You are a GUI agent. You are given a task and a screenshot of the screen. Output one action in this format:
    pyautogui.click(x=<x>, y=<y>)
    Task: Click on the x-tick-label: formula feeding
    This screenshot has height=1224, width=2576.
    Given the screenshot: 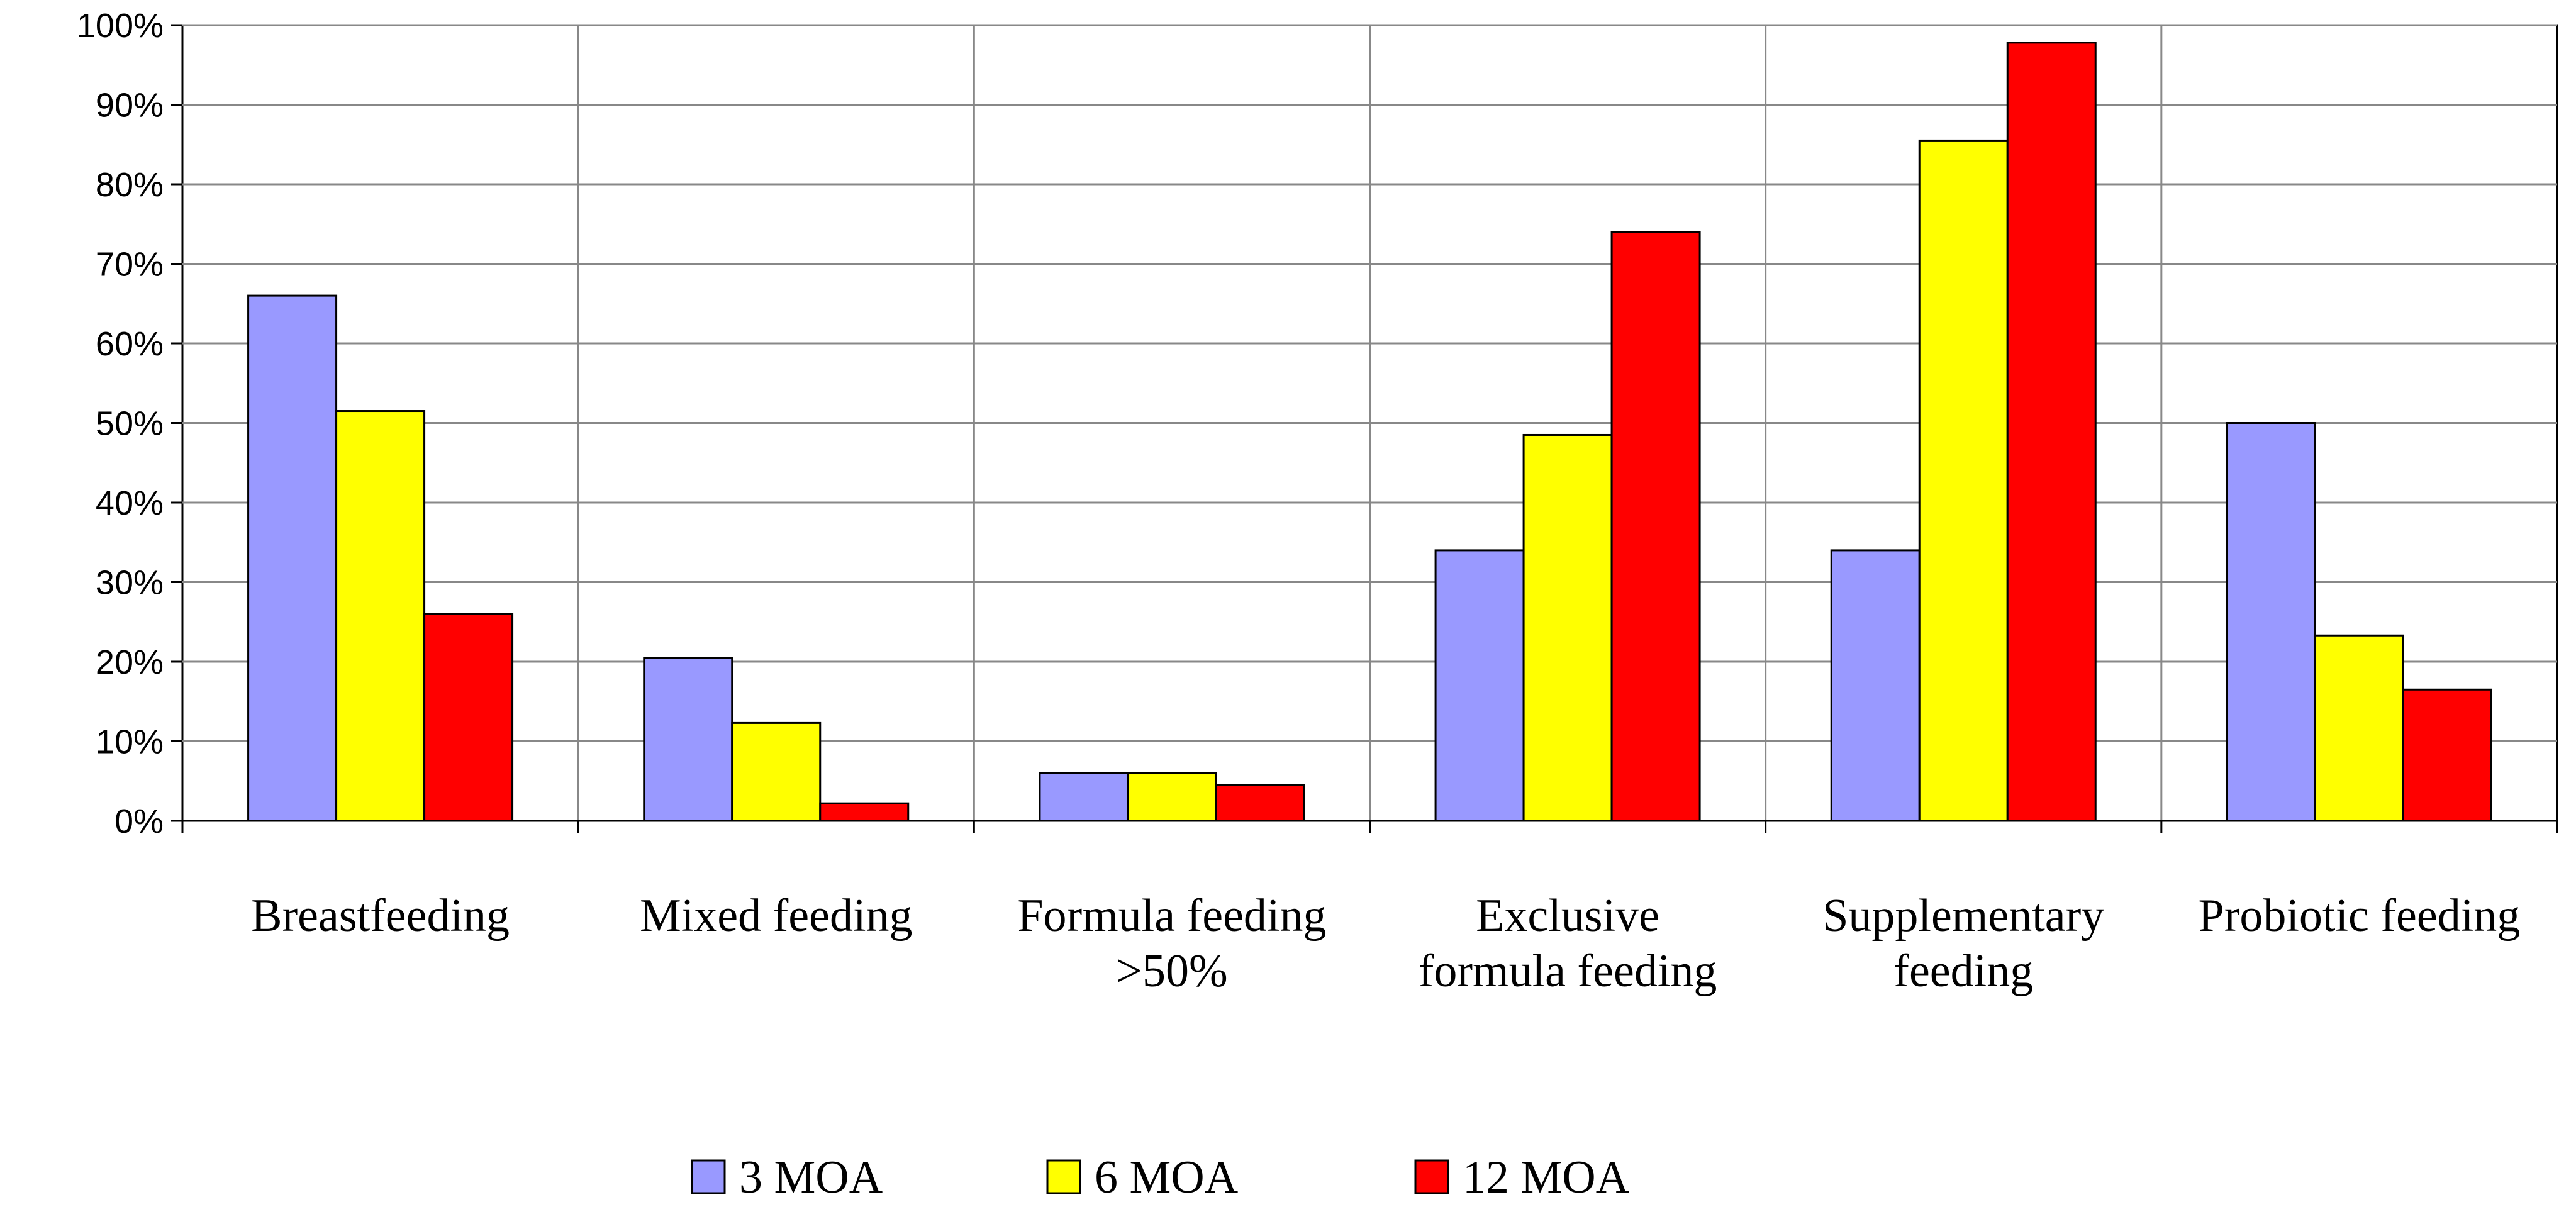 What is the action you would take?
    pyautogui.click(x=1568, y=971)
    